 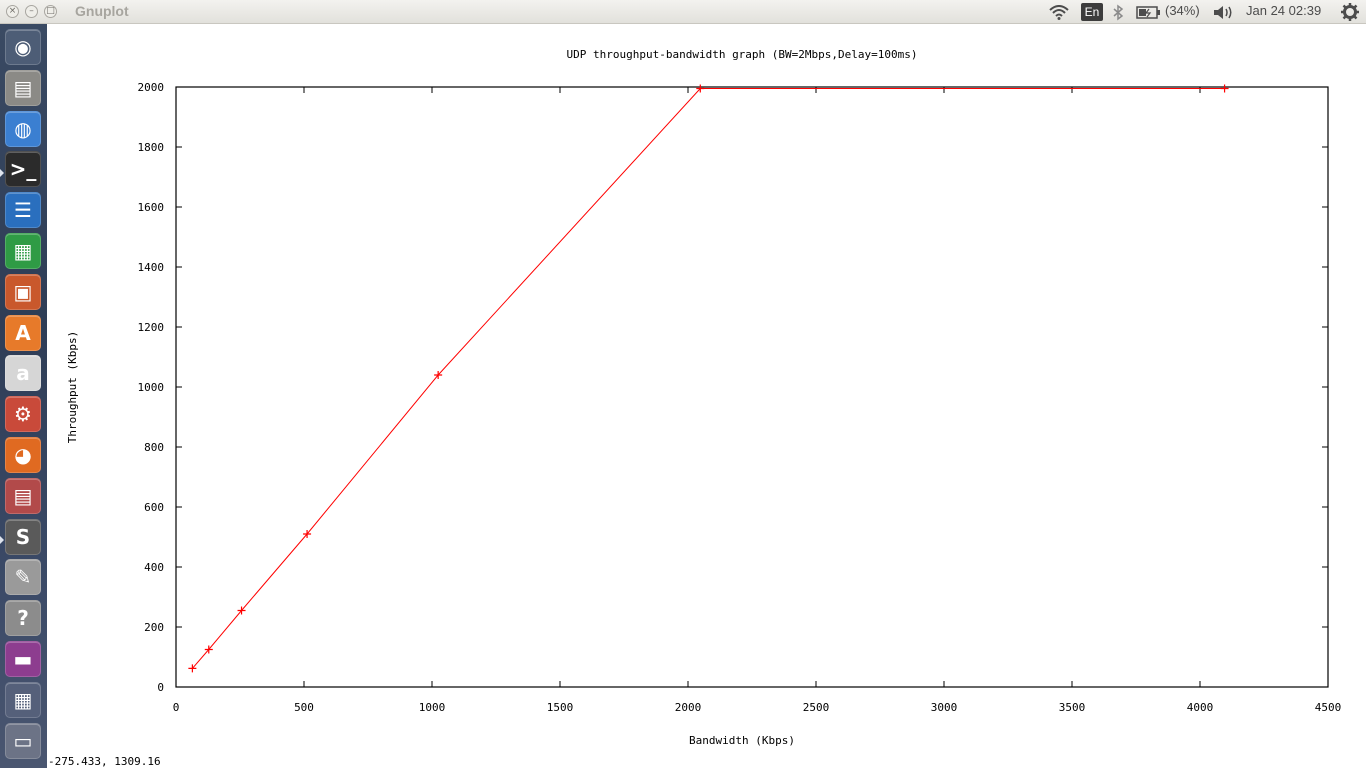 I want to click on launcher-writer-icon: ☰, so click(x=23, y=210).